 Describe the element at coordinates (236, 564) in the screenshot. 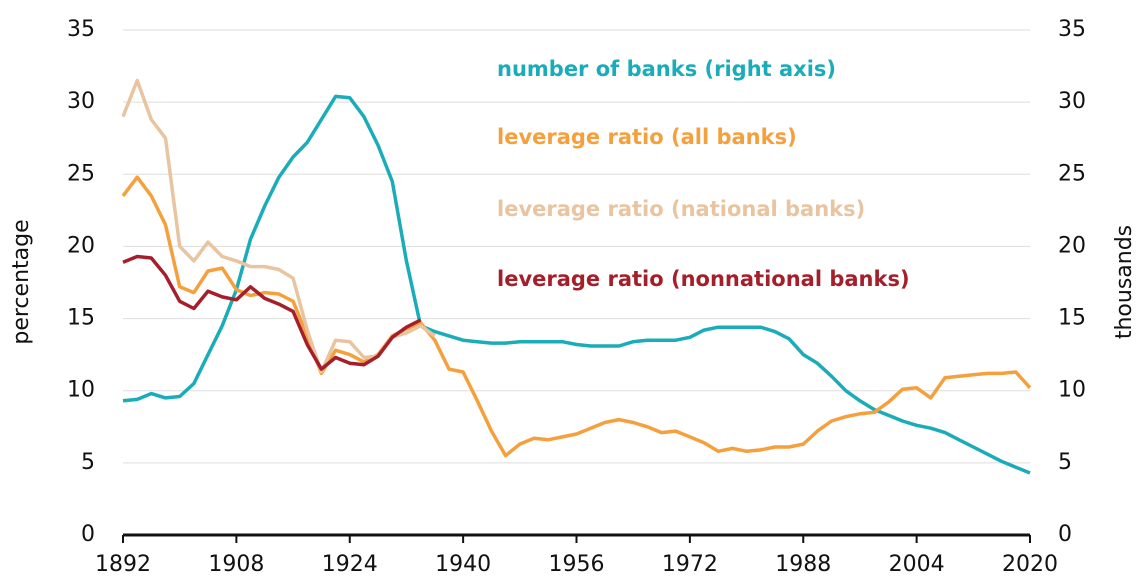

I see `x-tick-label: 1908` at that location.